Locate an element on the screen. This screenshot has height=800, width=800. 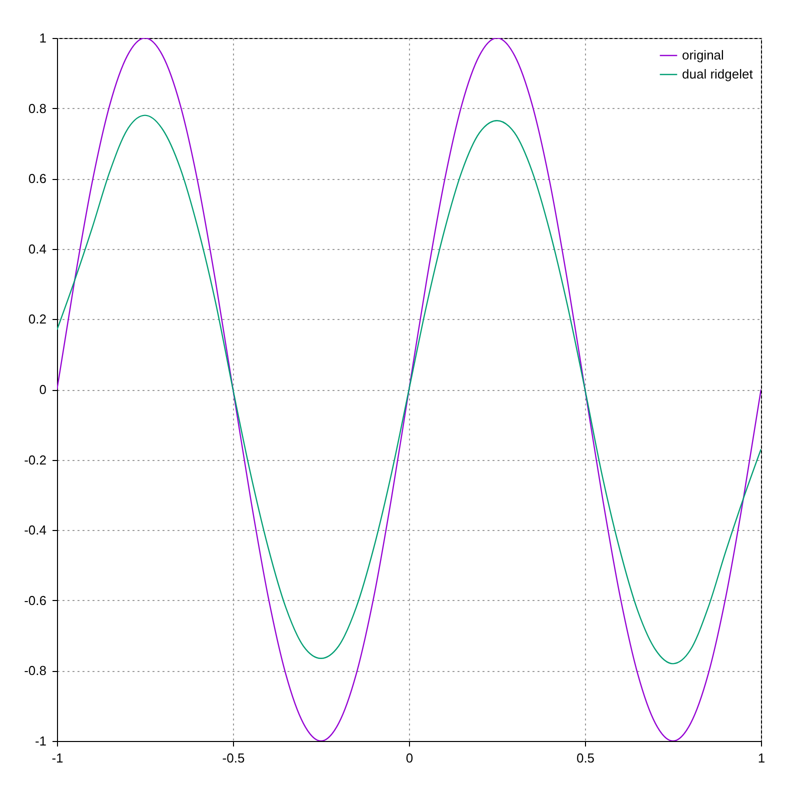
y-tick-label: 0 is located at coordinates (42, 389).